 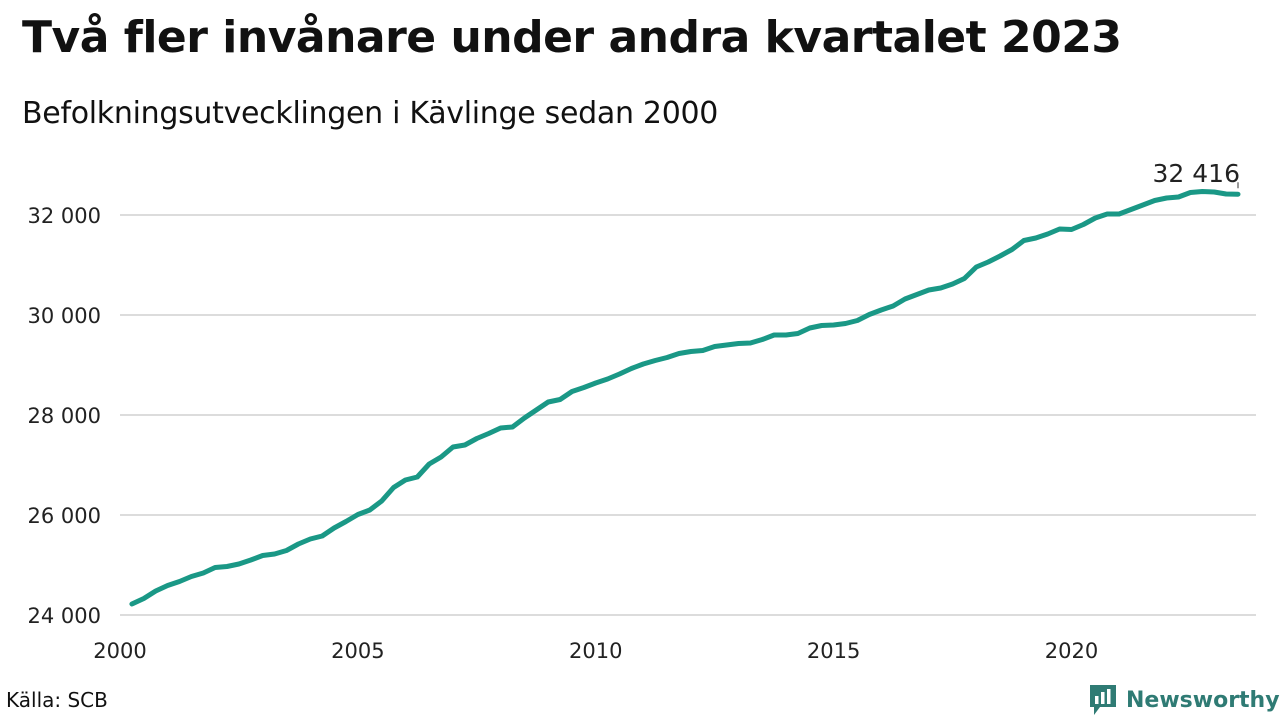 I want to click on y-tick-label: 24 000, so click(x=64, y=616).